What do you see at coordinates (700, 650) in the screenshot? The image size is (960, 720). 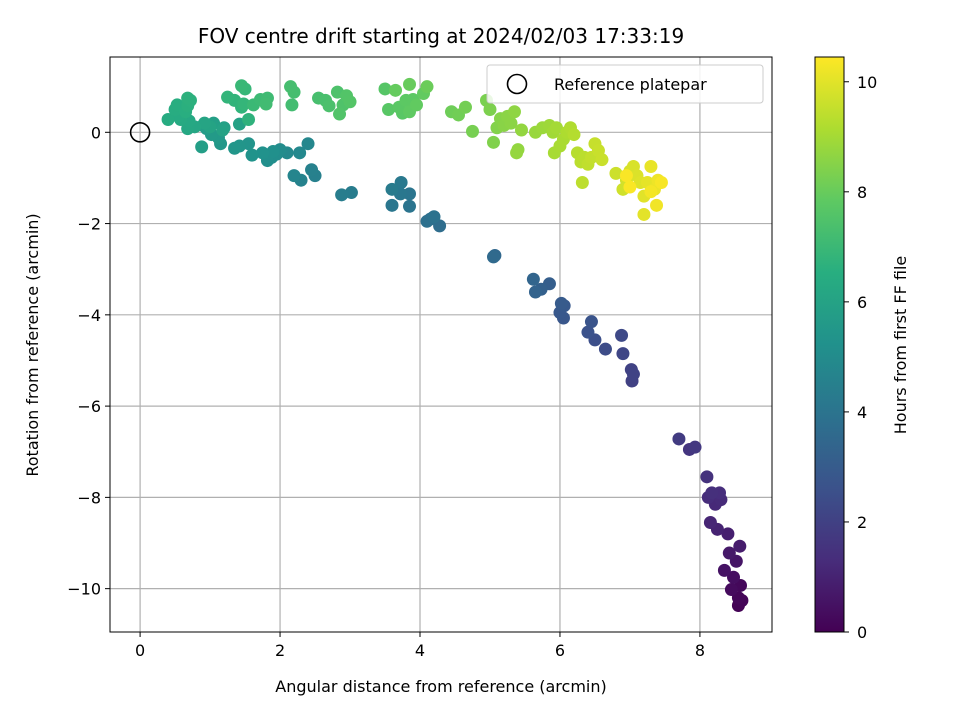 I see `x-tick-label: 8` at bounding box center [700, 650].